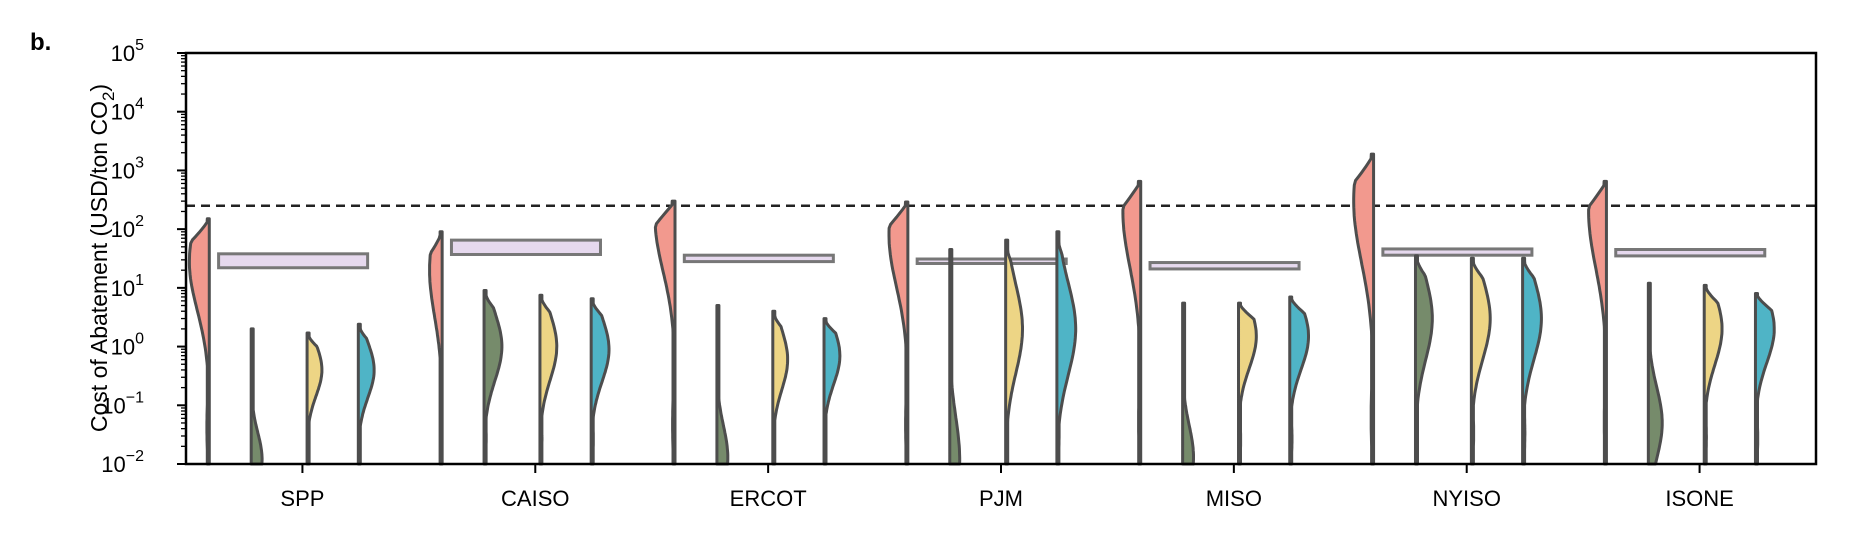 This screenshot has height=548, width=1872. Describe the element at coordinates (40, 42) in the screenshot. I see `panel-label: b.` at that location.